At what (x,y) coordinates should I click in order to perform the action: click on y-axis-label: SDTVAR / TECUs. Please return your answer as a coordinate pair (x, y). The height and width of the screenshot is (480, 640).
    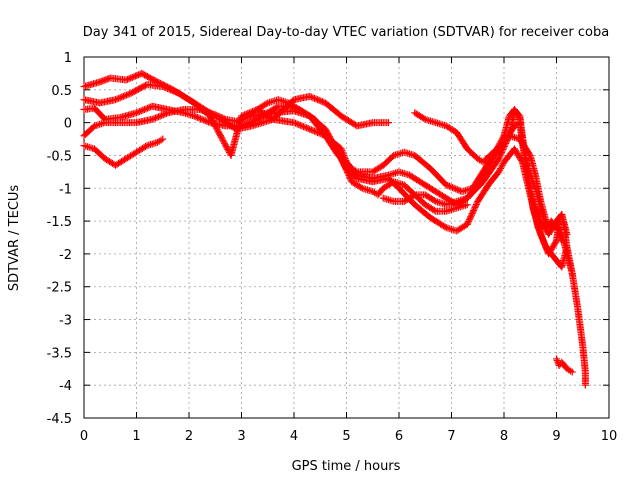
    Looking at the image, I should click on (14, 238).